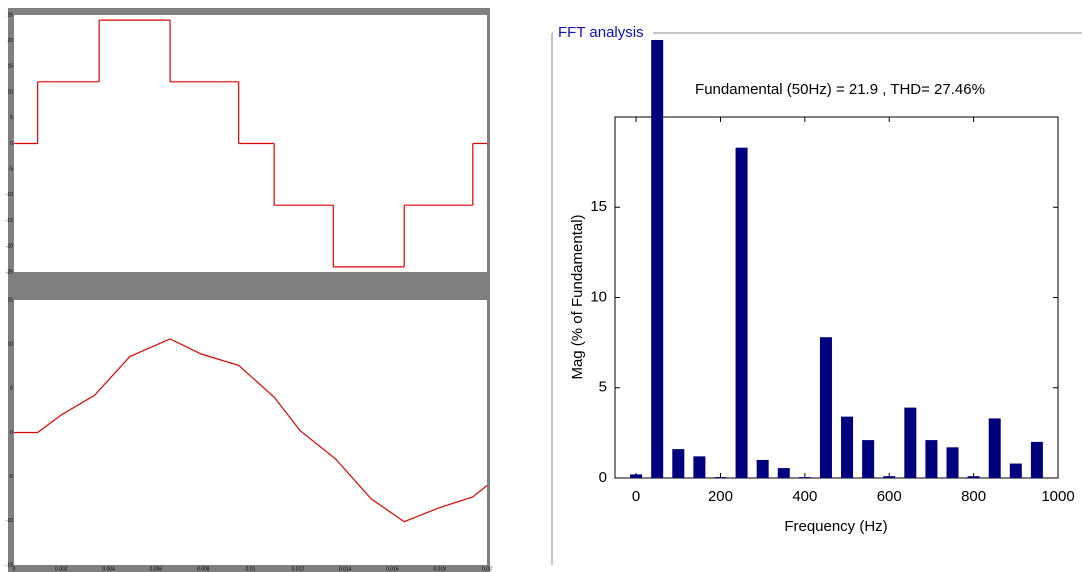 This screenshot has height=572, width=1082. I want to click on y-tick-label: -20, so click(9, 247).